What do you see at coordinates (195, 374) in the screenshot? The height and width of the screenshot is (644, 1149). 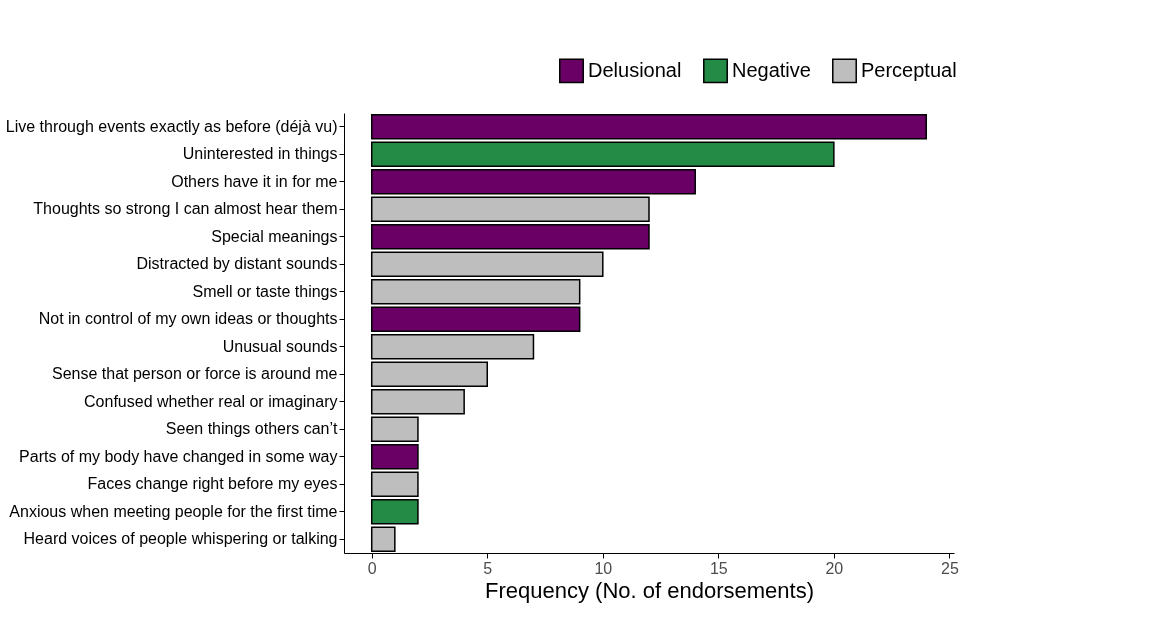 I see `y-tick-label: Sense that person or force is around me` at bounding box center [195, 374].